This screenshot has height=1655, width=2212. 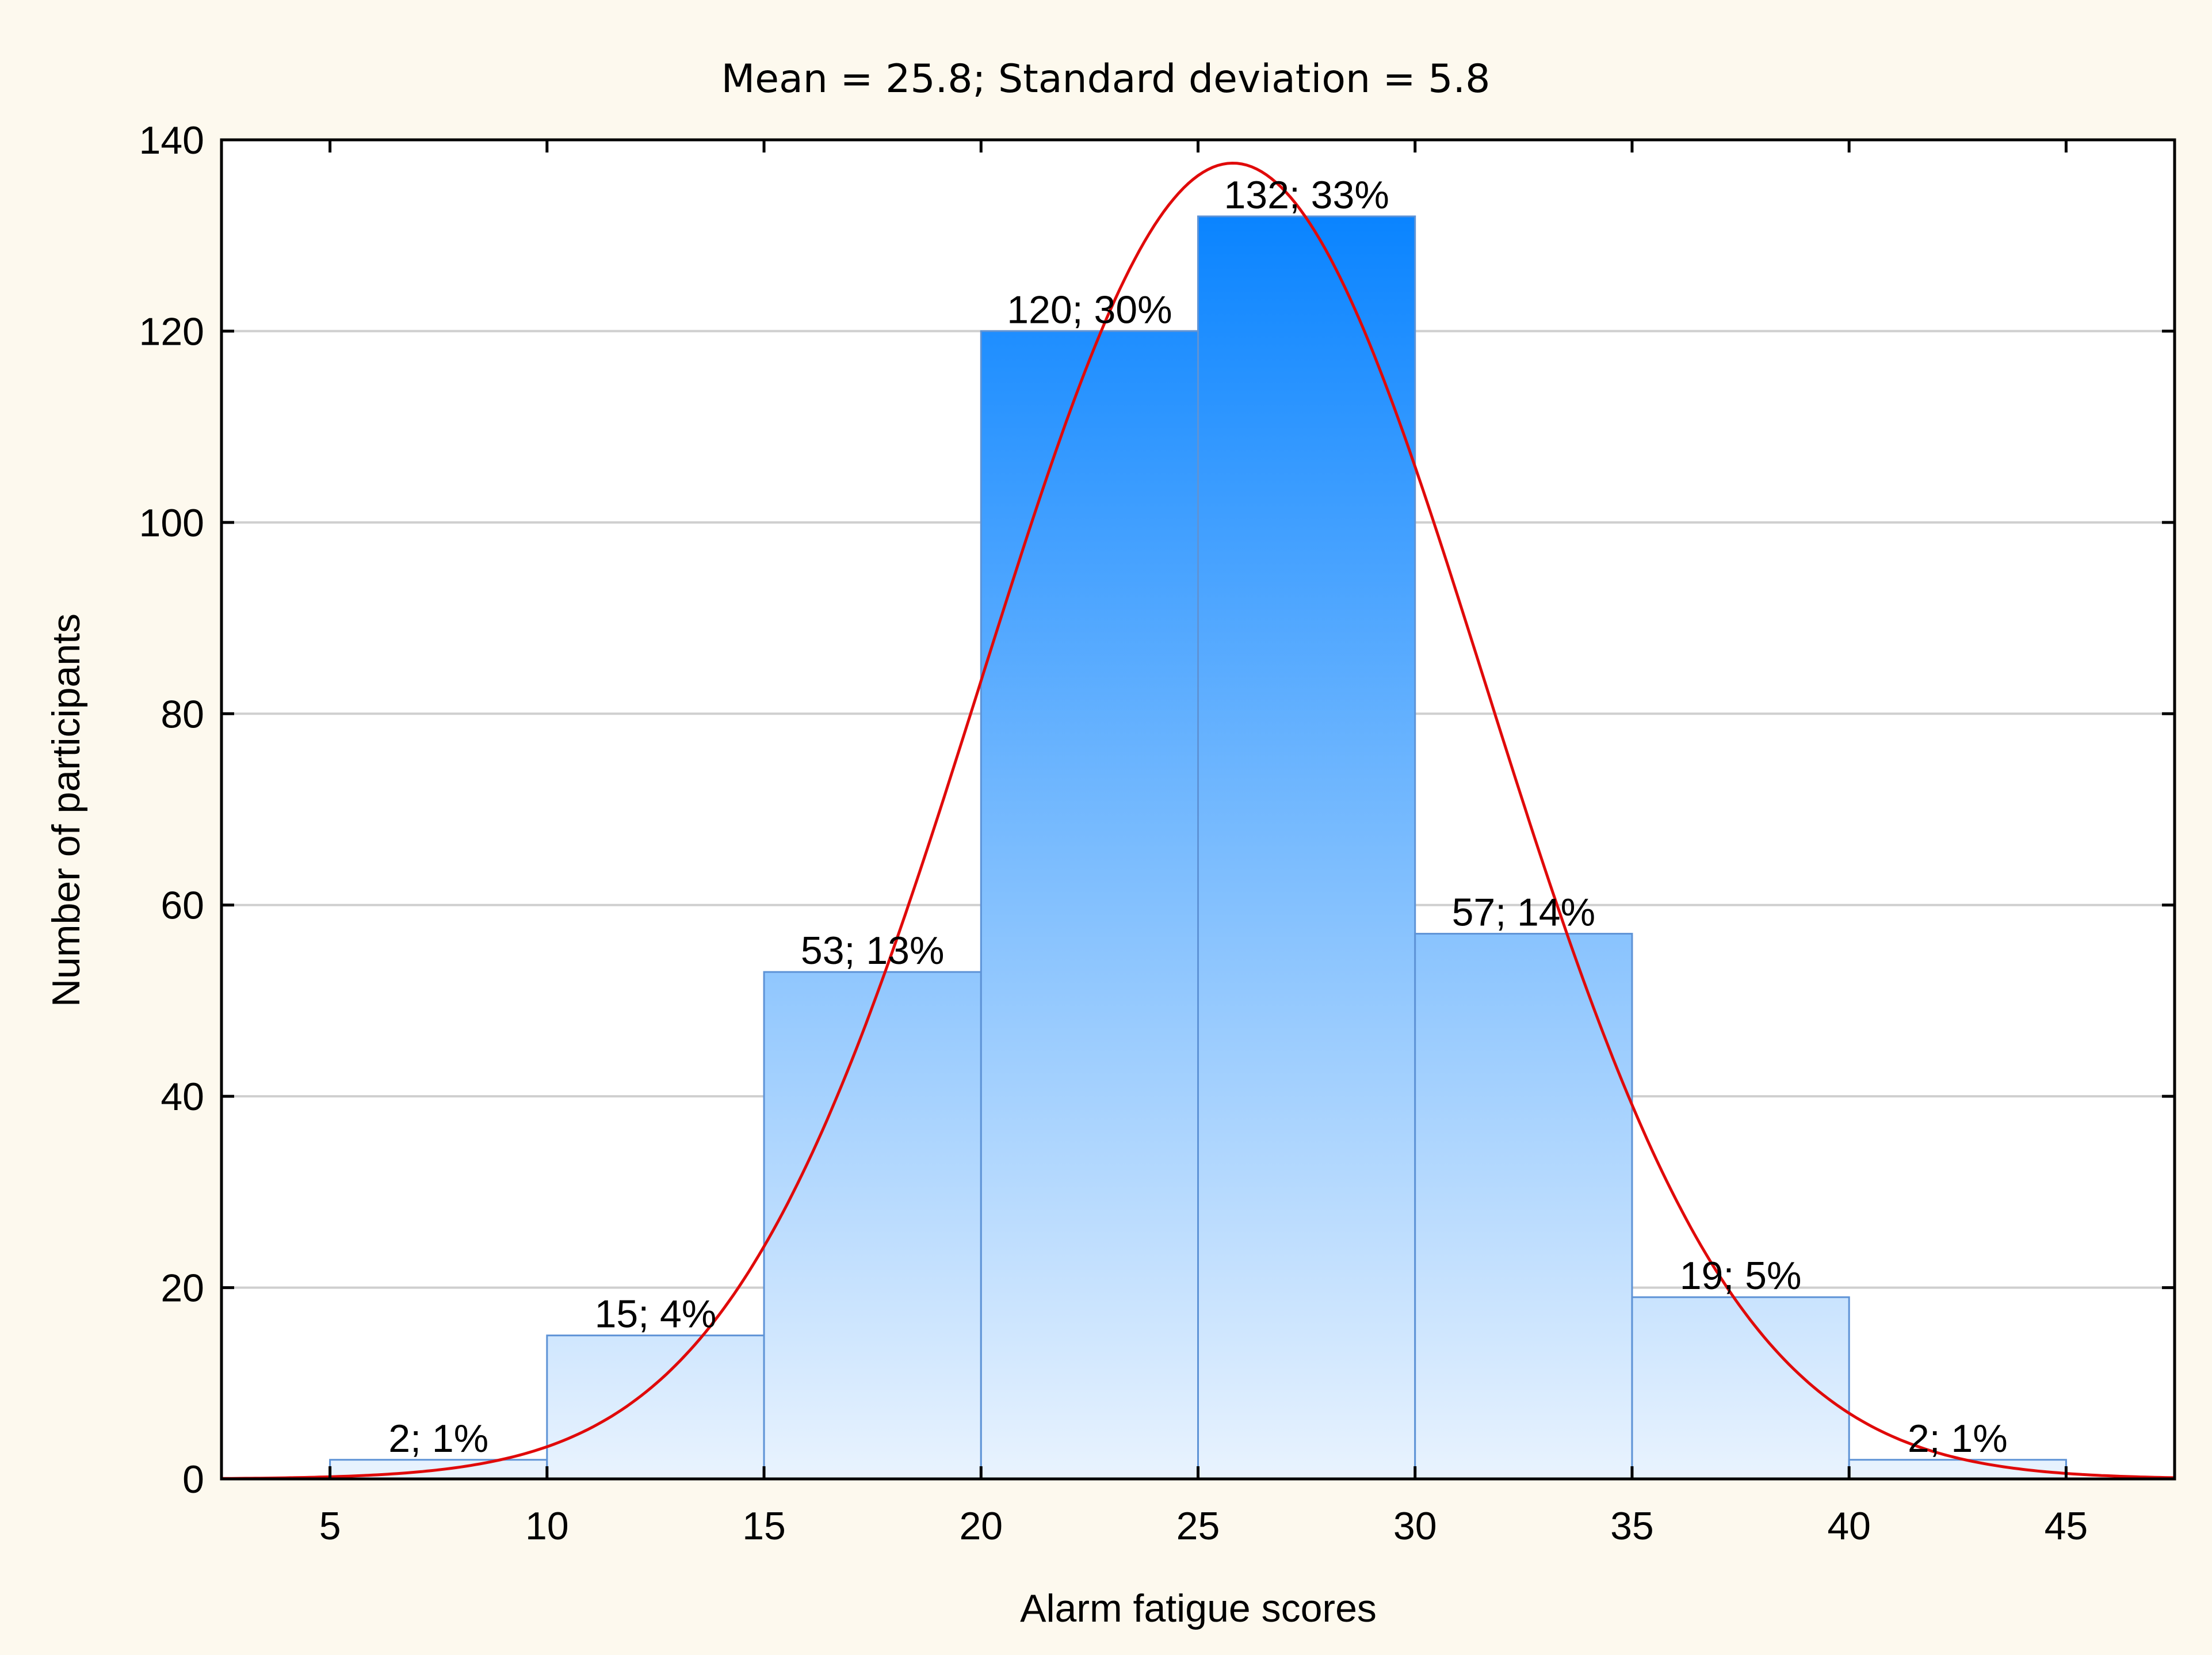 I want to click on y-tick-label-20: 20, so click(x=182, y=1288).